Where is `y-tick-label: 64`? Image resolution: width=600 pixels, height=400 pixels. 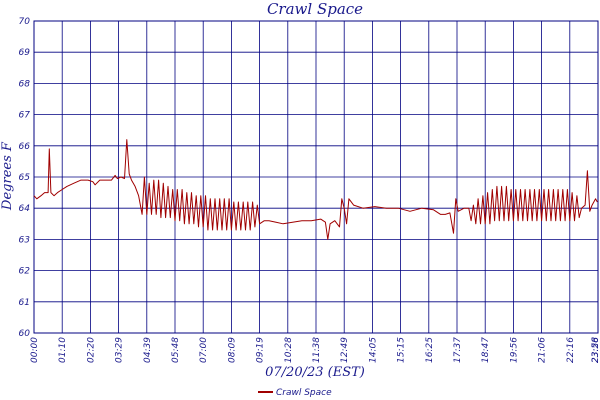 y-tick-label: 64 is located at coordinates (25, 209).